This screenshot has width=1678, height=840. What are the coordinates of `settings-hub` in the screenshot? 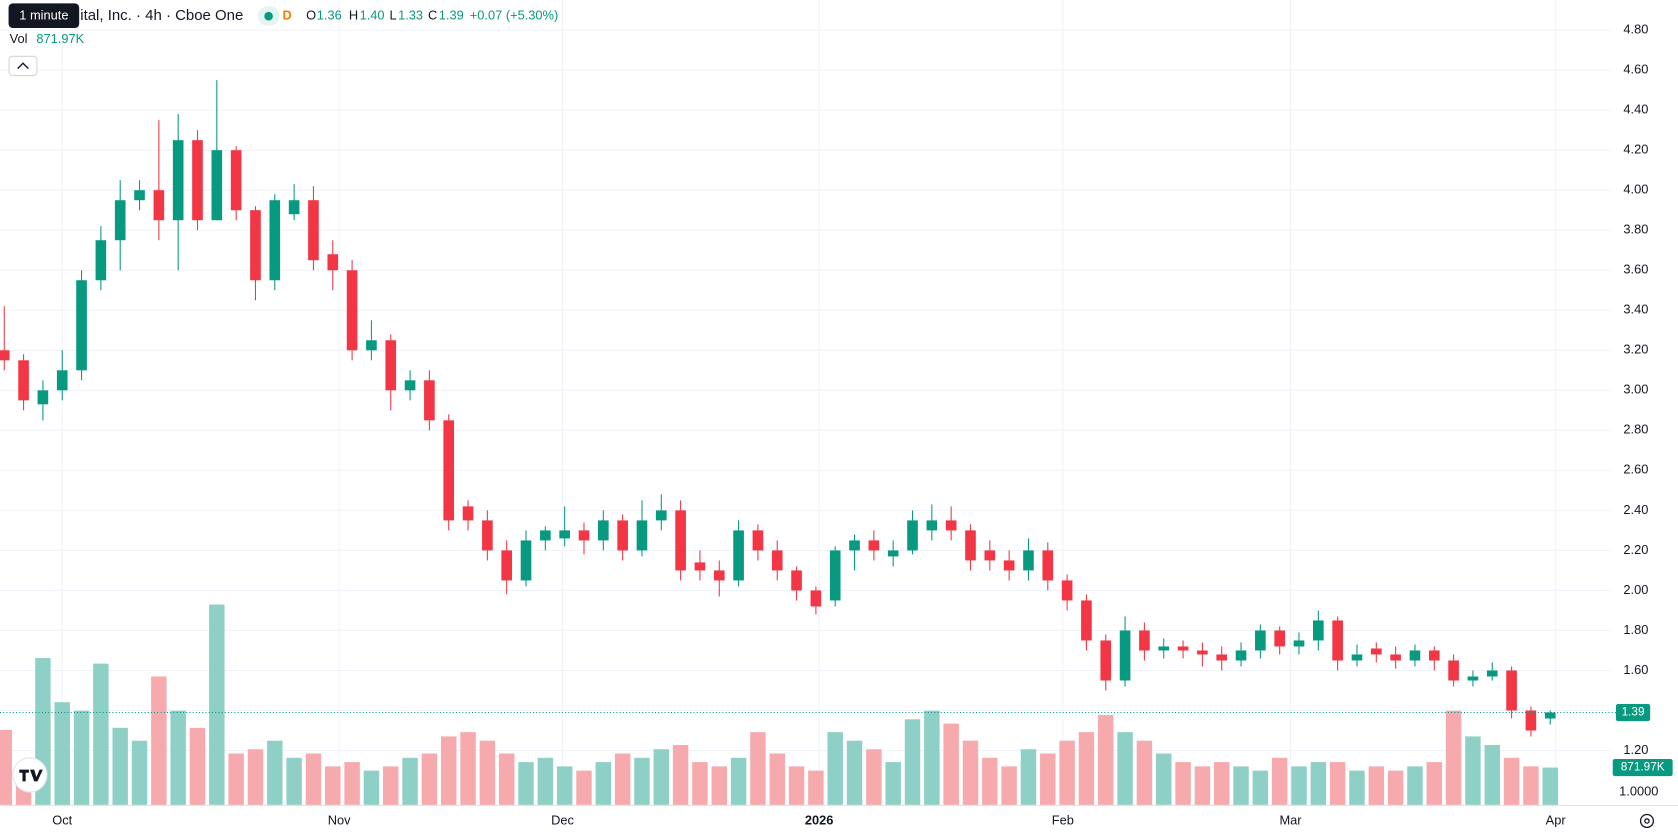 It's located at (1647, 821).